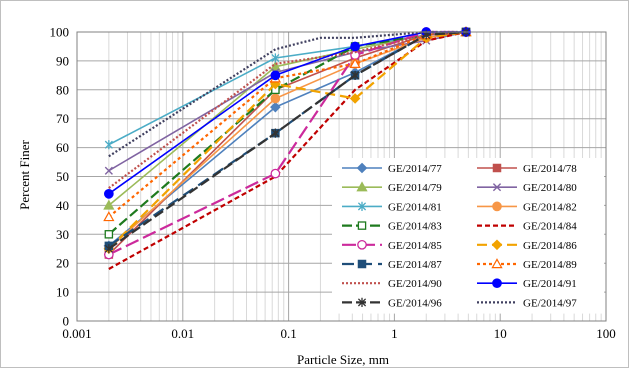  Describe the element at coordinates (415, 188) in the screenshot. I see `legend-label: GE/2014/79` at that location.